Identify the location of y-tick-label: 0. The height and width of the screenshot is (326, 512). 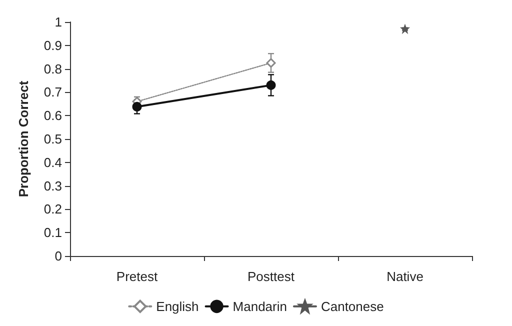
(58, 256).